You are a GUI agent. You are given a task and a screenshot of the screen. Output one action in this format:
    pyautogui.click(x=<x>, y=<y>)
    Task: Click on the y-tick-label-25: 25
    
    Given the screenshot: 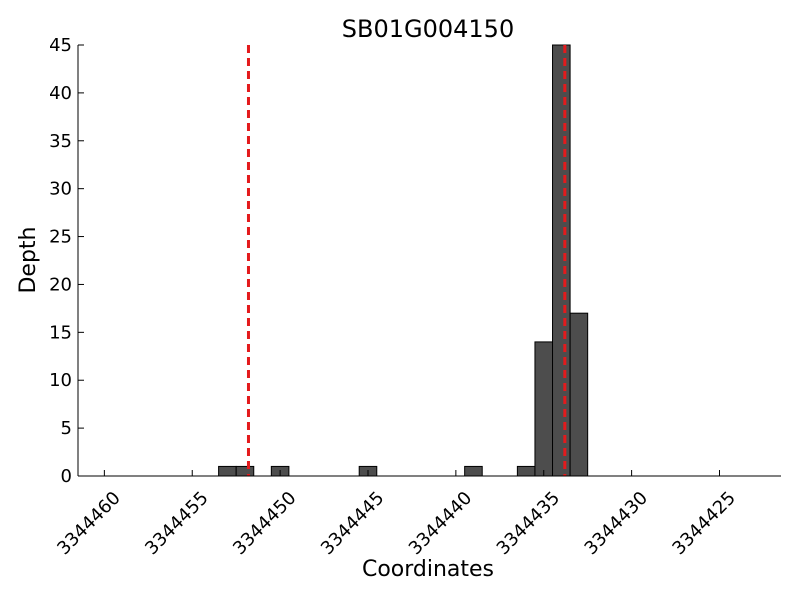 What is the action you would take?
    pyautogui.click(x=60, y=237)
    